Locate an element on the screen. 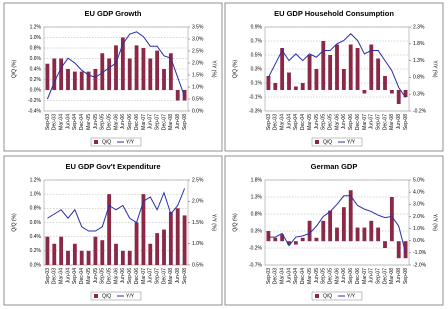 The height and width of the screenshot is (309, 448). legend-swatch is located at coordinates (96, 296).